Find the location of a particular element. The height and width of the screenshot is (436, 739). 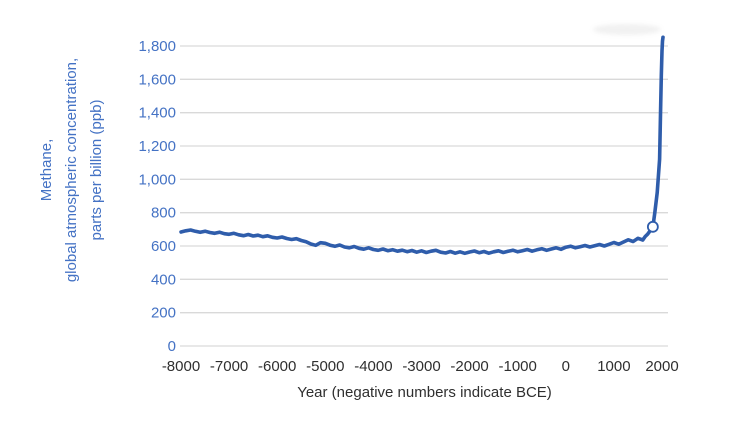

x-tick-label: -1000 is located at coordinates (518, 366).